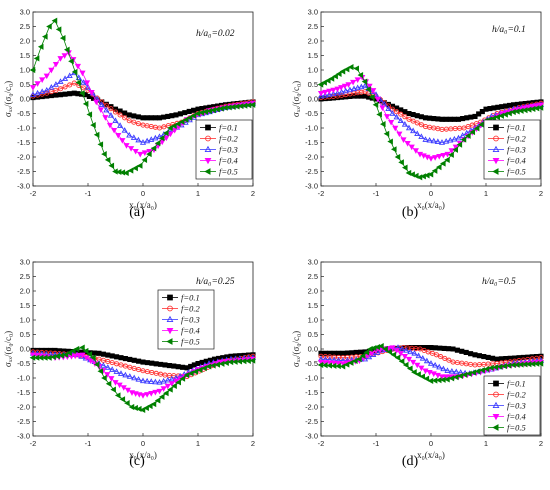  Describe the element at coordinates (311, 113) in the screenshot. I see `y-tick-label: -0.5` at that location.